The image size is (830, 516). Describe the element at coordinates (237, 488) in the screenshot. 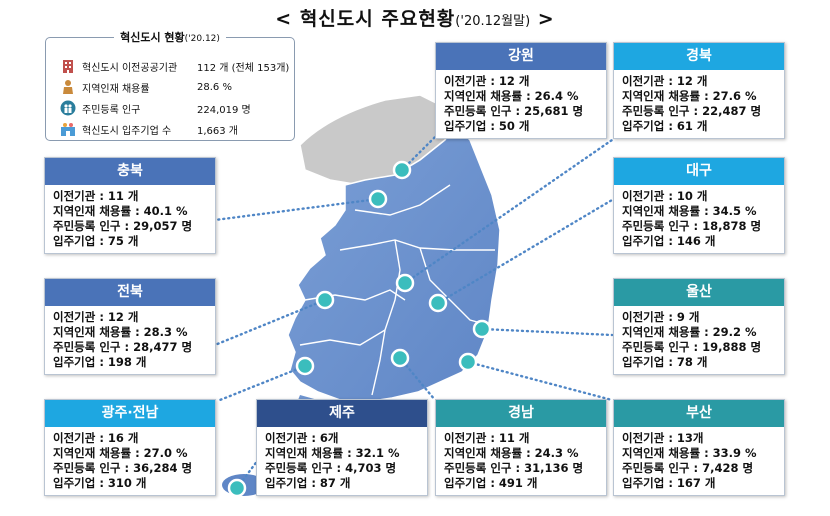

I see `marker-jeju` at that location.